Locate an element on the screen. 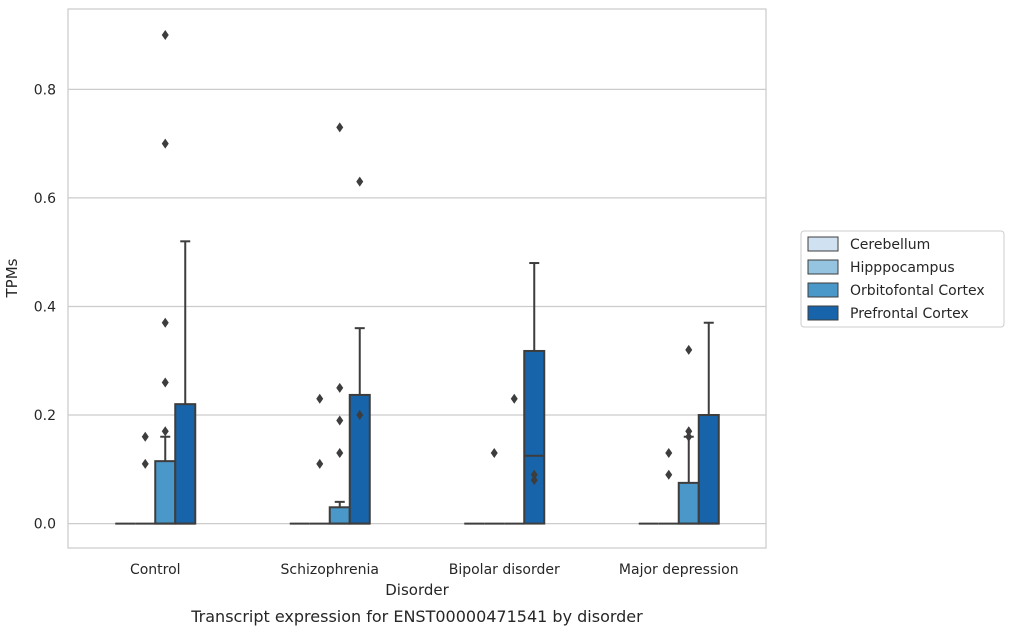 The width and height of the screenshot is (1014, 634). x-axis-title: Disorder is located at coordinates (417, 590).